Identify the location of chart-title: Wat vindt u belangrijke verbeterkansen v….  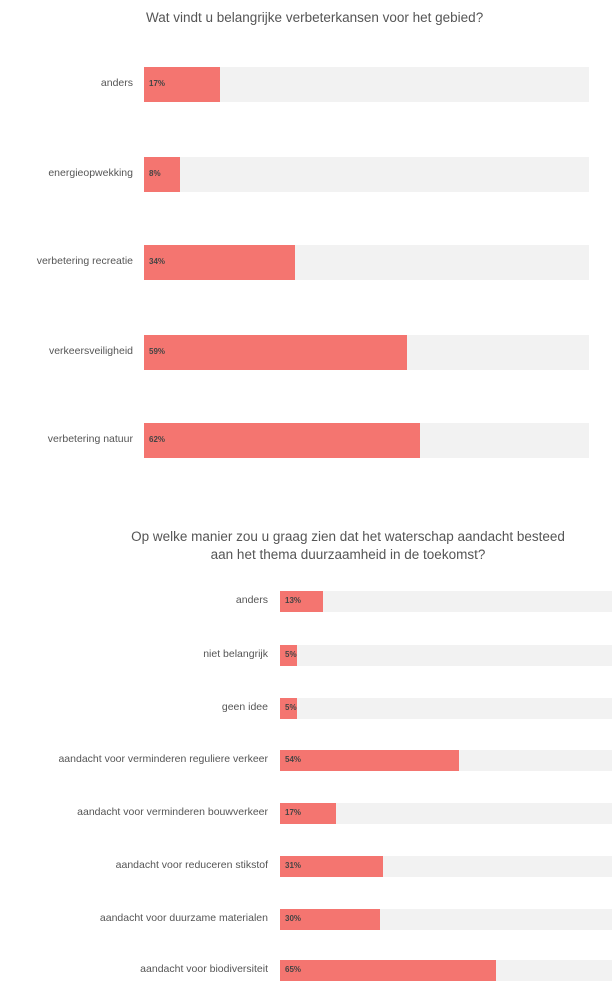
(315, 17).